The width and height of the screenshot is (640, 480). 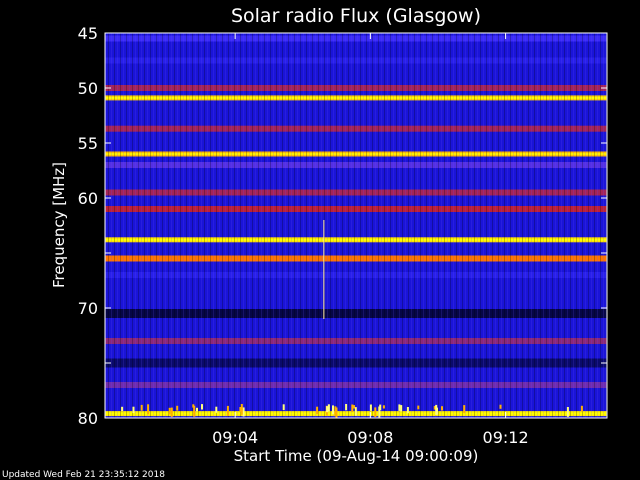 I want to click on x-tick-label: 09:12, so click(x=506, y=437).